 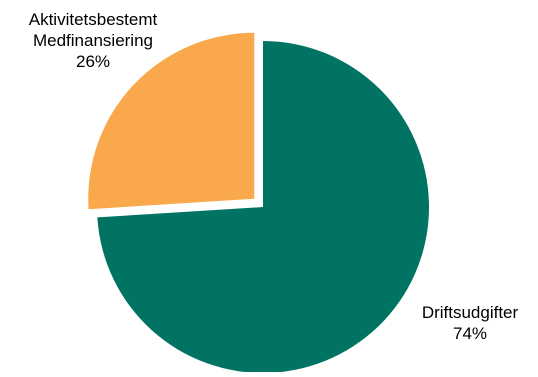 I want to click on slice-value-label-0: 74%, so click(x=470, y=333).